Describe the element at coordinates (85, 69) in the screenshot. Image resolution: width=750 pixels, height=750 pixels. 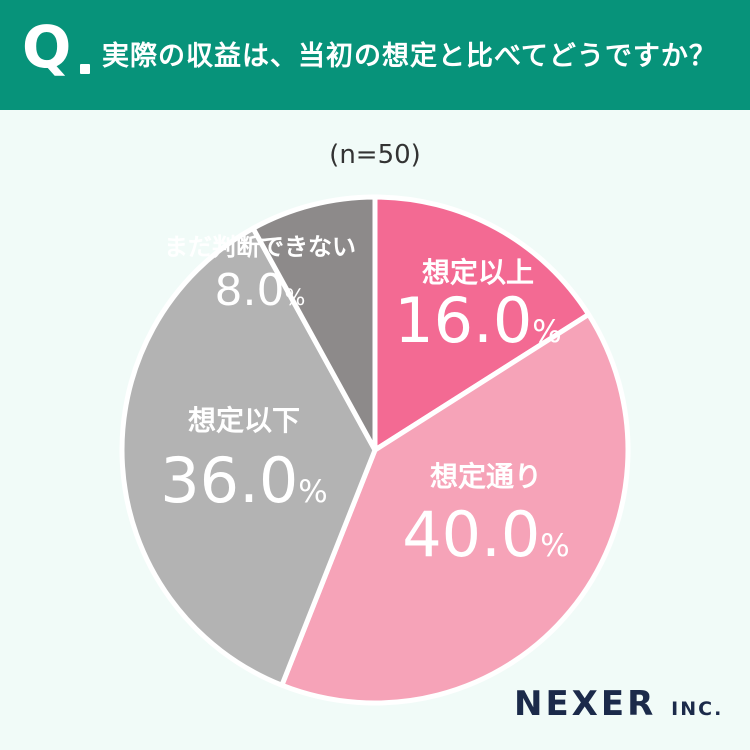
I see `q-dot-decoration` at that location.